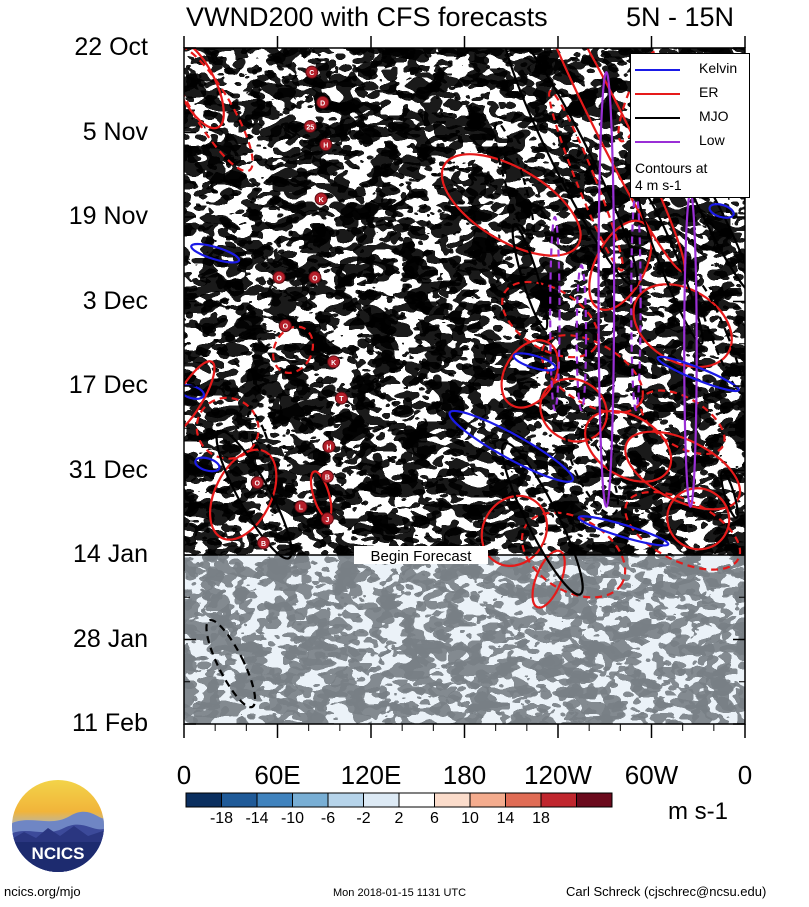 This screenshot has height=907, width=809. What do you see at coordinates (115, 131) in the screenshot?
I see `y-tick-label: 5 Nov` at bounding box center [115, 131].